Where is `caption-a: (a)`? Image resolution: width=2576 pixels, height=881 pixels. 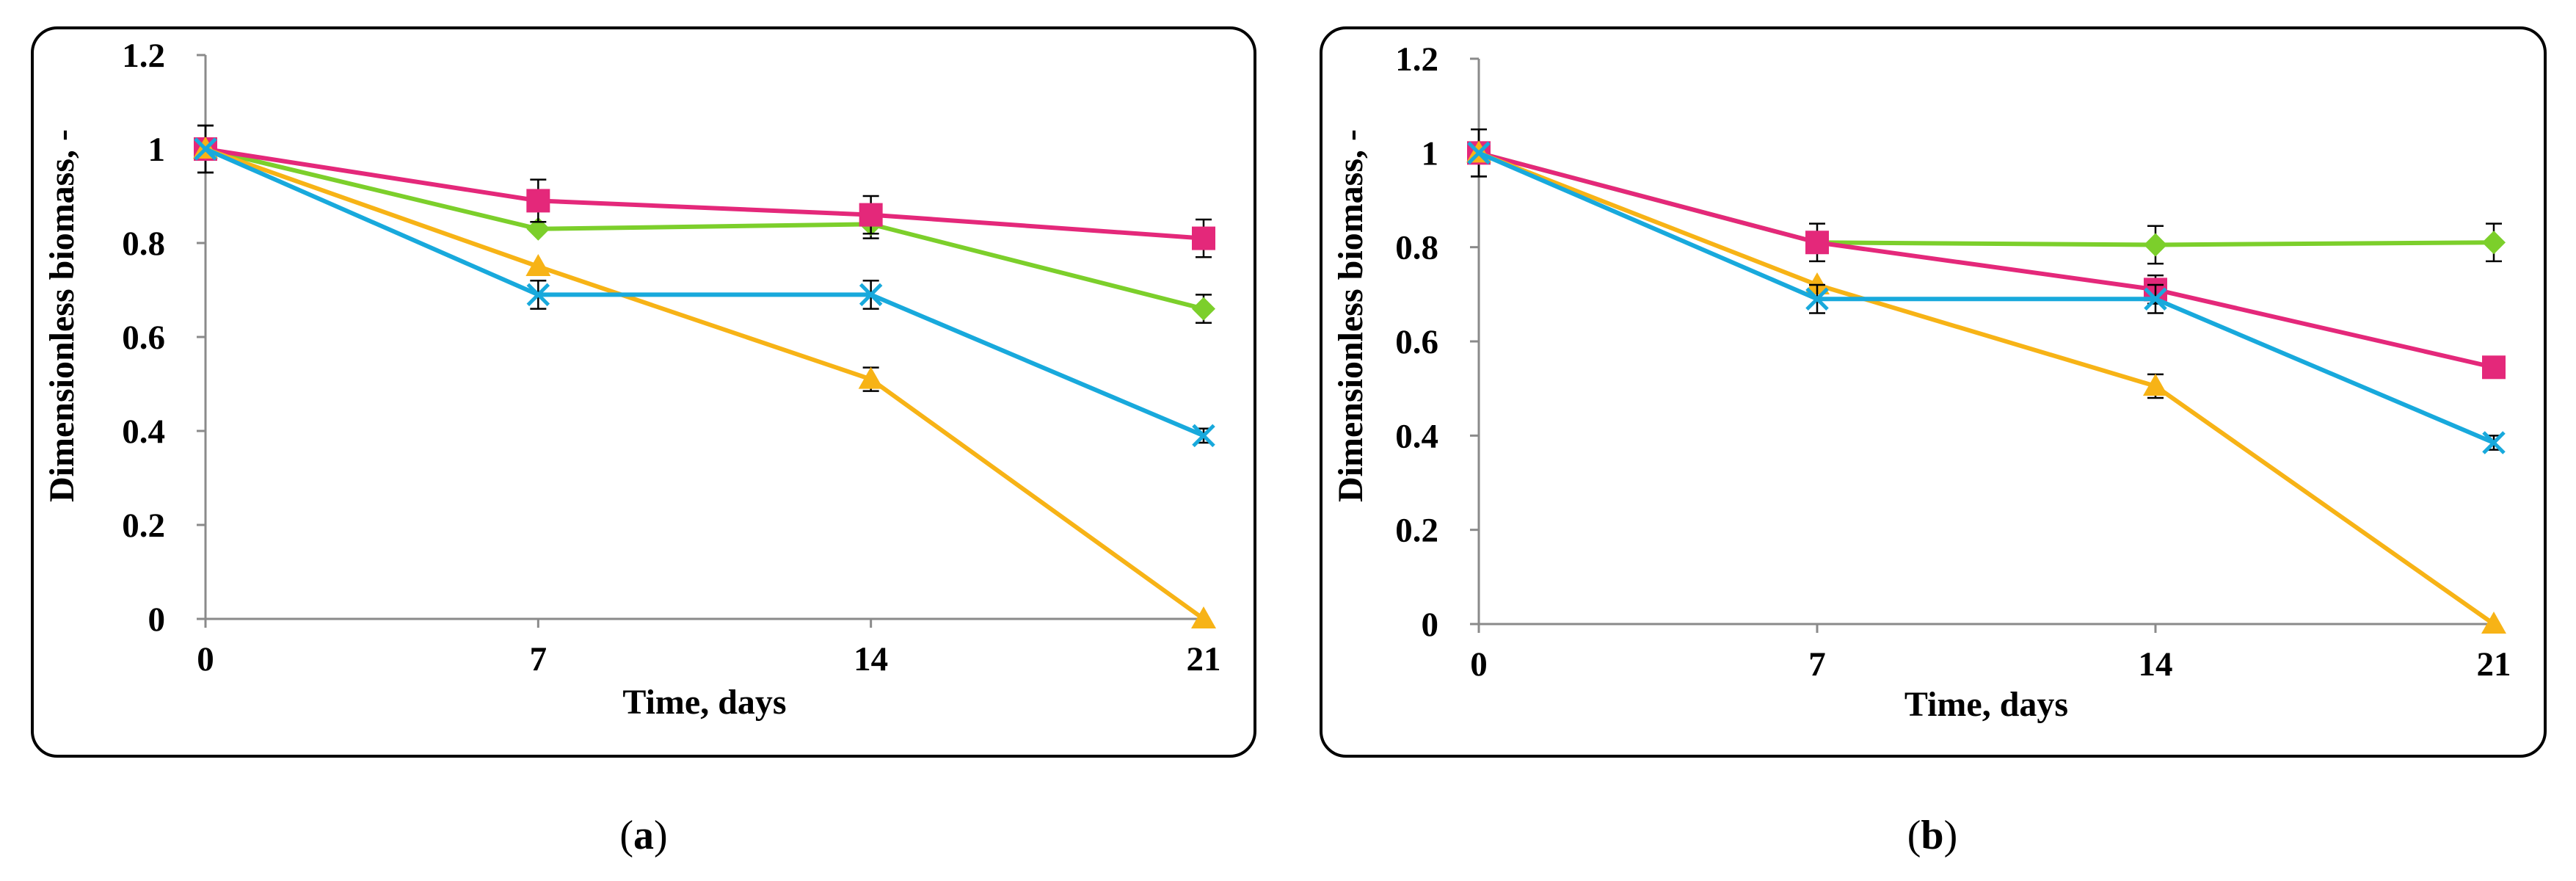 caption-a: (a) is located at coordinates (643, 835).